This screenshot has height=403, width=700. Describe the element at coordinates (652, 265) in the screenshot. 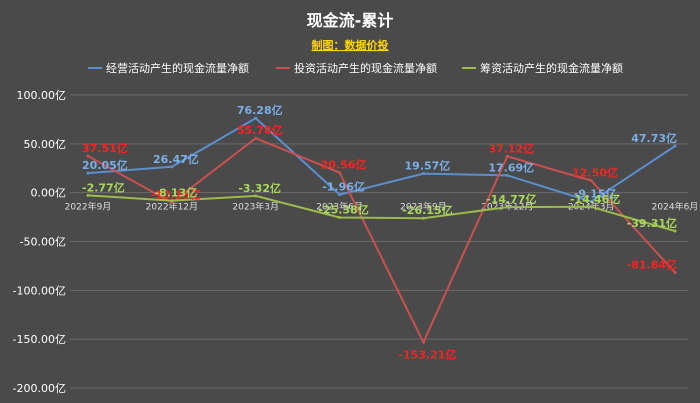

I see `data-label: -81.84亿` at that location.